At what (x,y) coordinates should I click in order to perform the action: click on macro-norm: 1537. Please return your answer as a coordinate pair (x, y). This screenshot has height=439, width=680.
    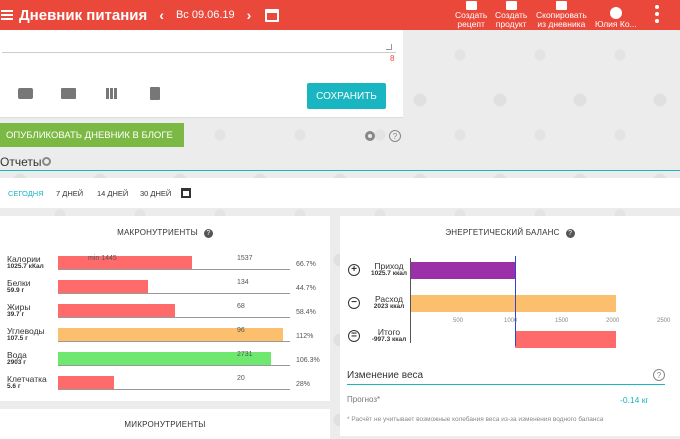
    Looking at the image, I should click on (245, 258).